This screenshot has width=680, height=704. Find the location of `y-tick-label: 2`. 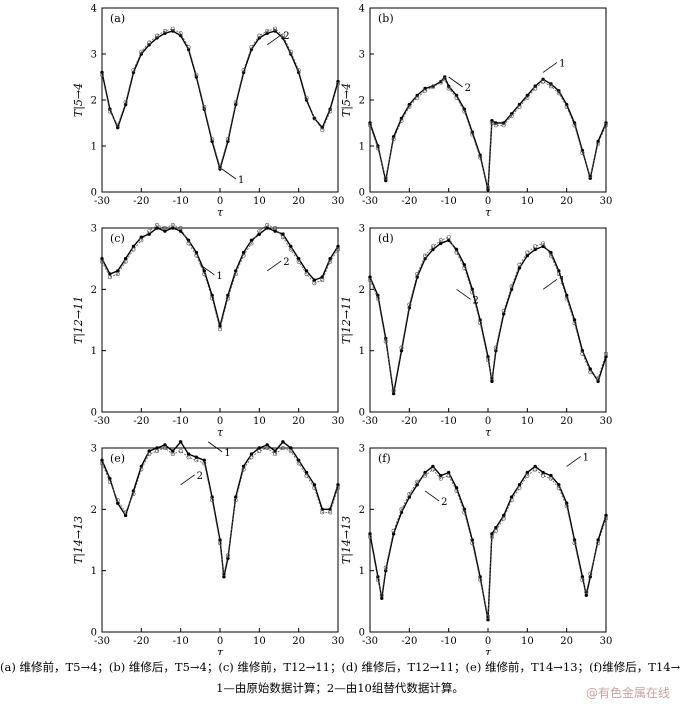

y-tick-label: 2 is located at coordinates (362, 101).